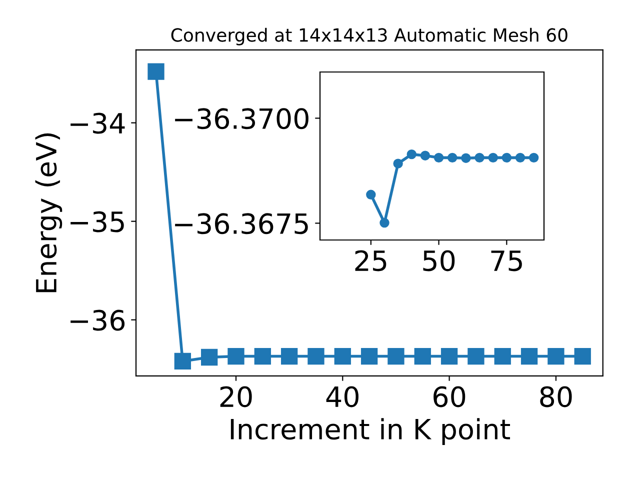 The width and height of the screenshot is (640, 480). I want to click on x-tick-label: 20, so click(236, 397).